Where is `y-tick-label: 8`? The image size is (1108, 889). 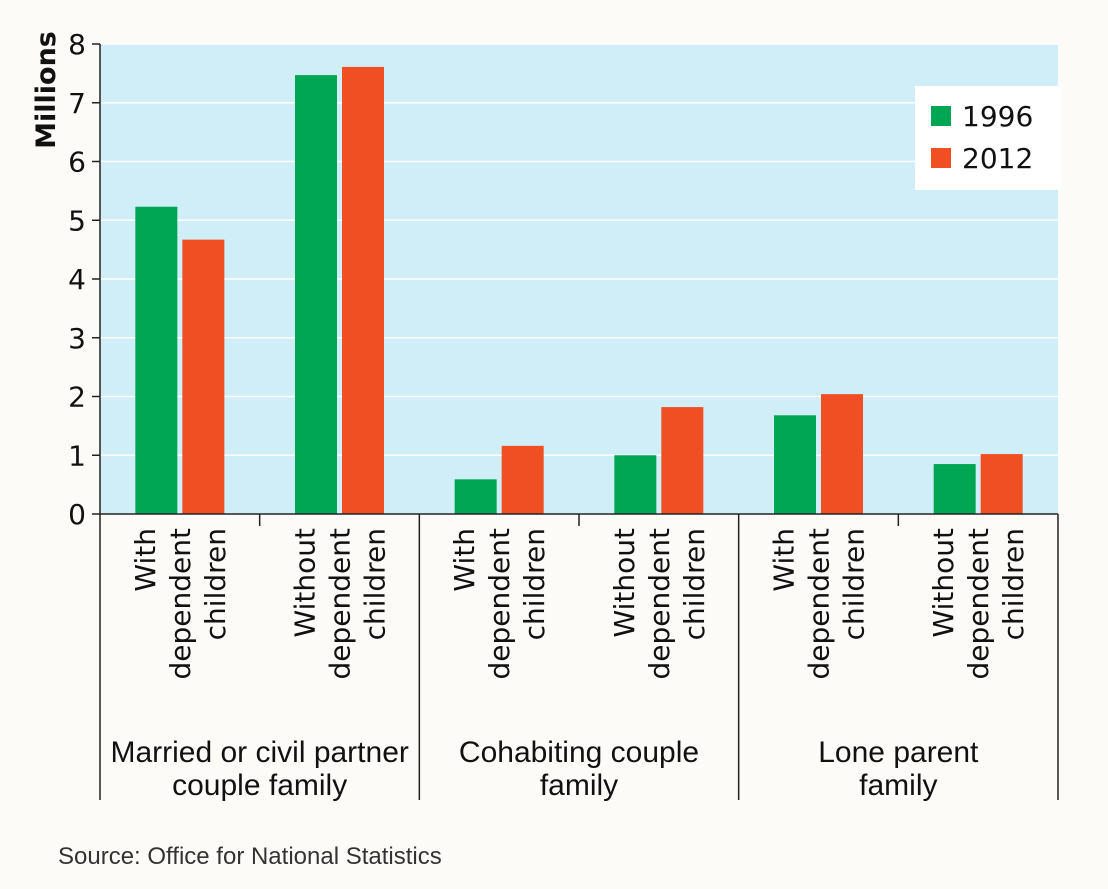
y-tick-label: 8 is located at coordinates (77, 44).